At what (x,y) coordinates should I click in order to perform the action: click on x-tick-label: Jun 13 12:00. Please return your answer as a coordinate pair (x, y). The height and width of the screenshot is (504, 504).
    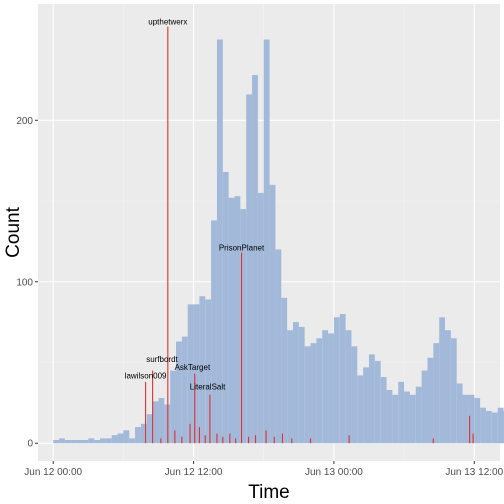
    Looking at the image, I should click on (474, 472).